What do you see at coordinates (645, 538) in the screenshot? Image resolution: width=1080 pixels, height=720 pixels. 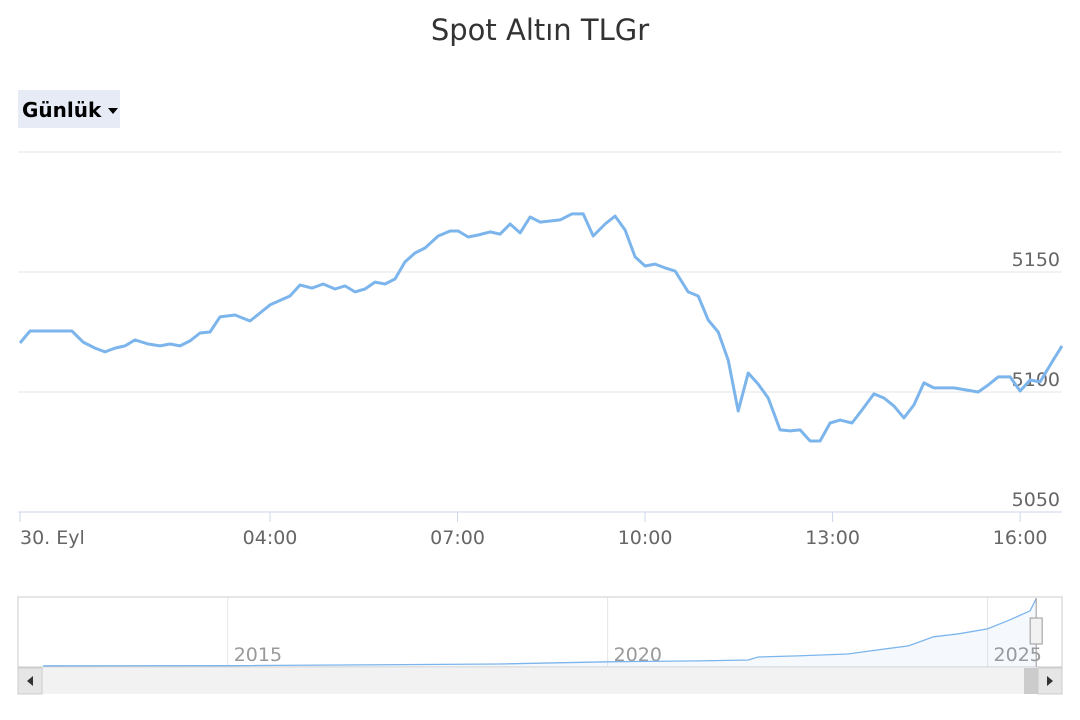 I see `x-tick-label: 10:00` at bounding box center [645, 538].